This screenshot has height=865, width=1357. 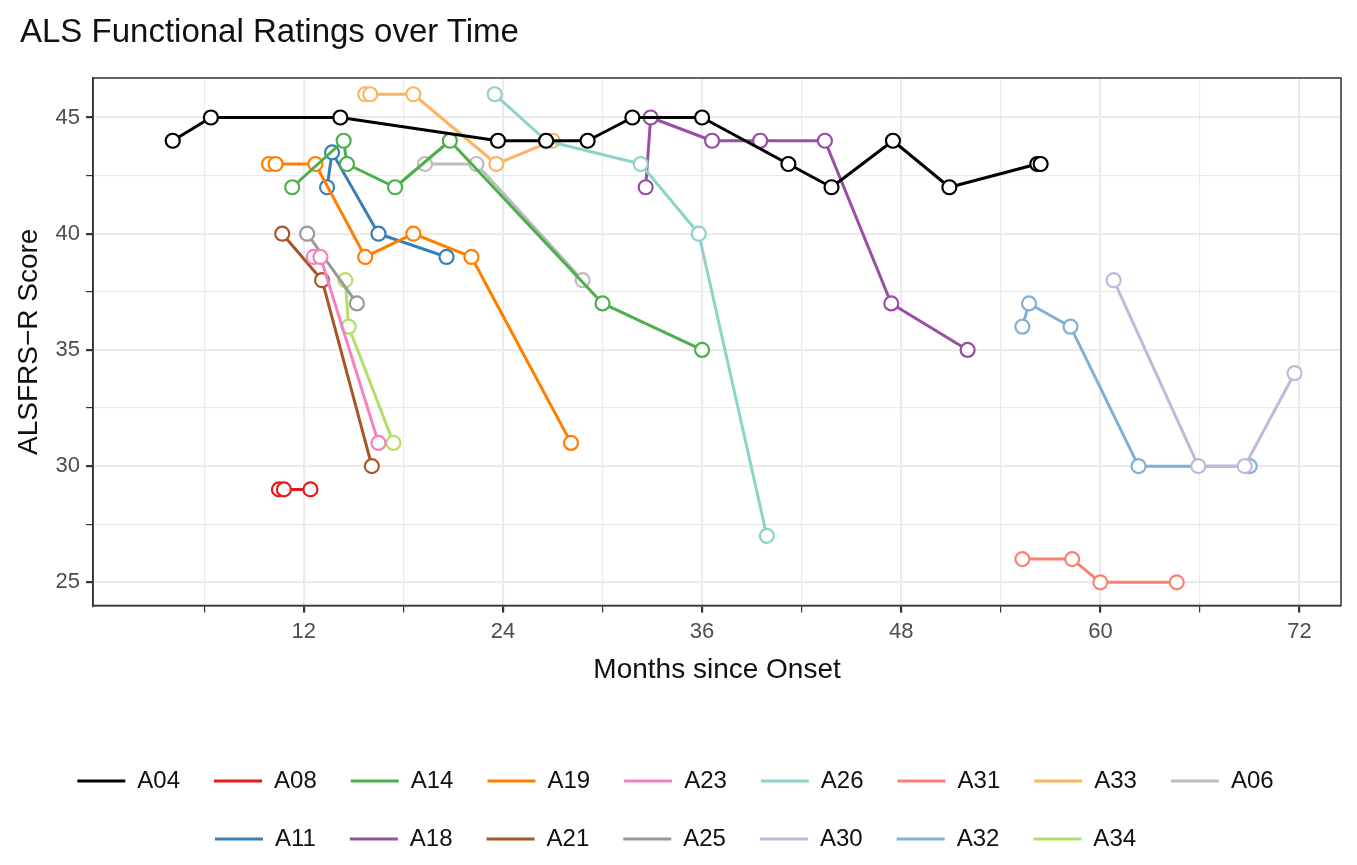 I want to click on legend-label: A25, so click(x=704, y=837).